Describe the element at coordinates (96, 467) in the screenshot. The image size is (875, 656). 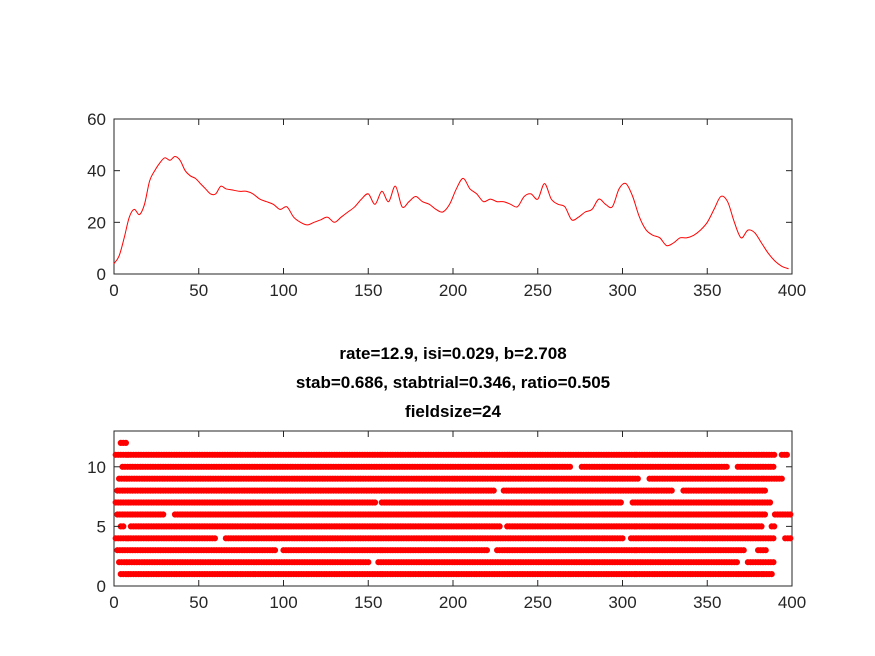
I see `y-tick-label: 10` at that location.